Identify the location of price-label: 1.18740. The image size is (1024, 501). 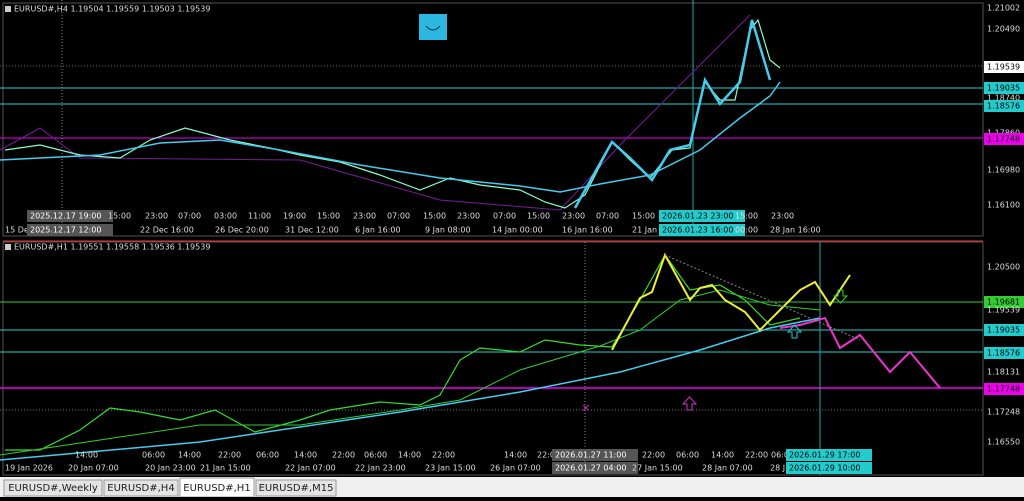
(1003, 98).